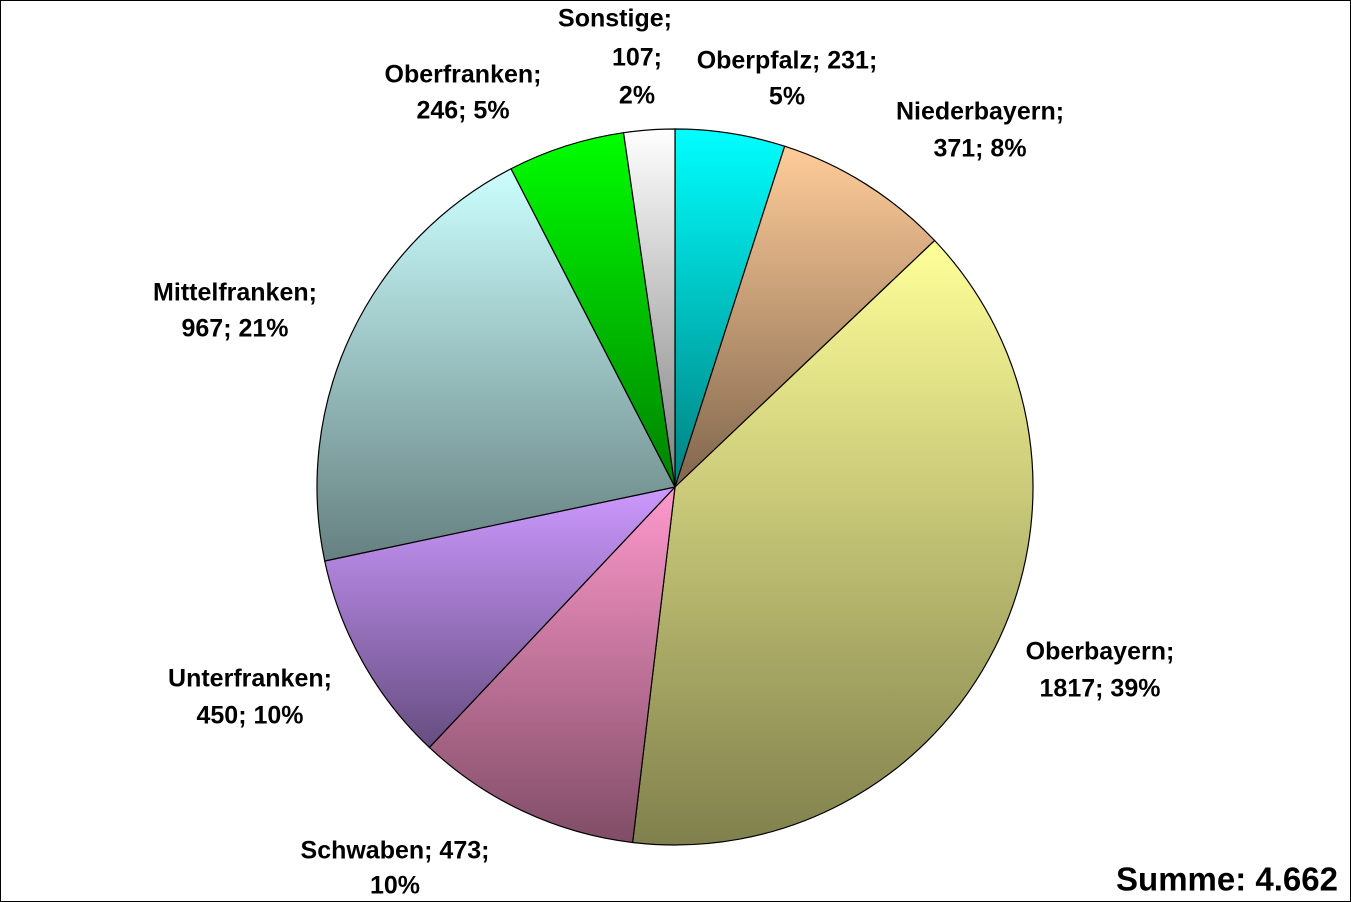 This screenshot has height=902, width=1351. Describe the element at coordinates (395, 851) in the screenshot. I see `data-label: Schwaben; 473;` at that location.